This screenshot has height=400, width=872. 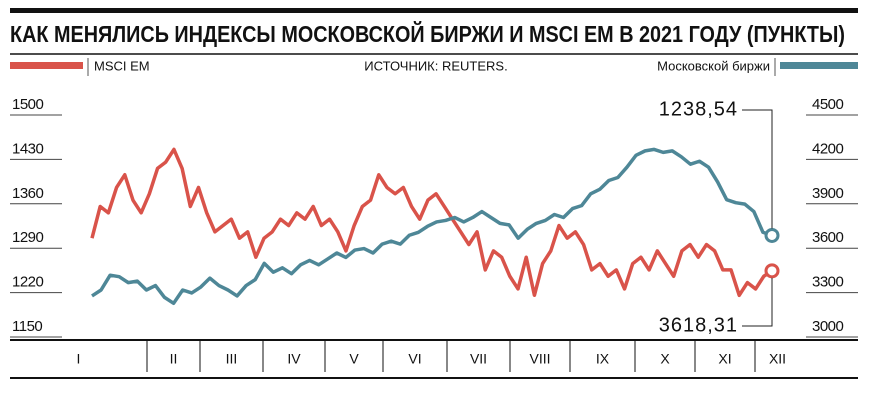 What do you see at coordinates (713, 65) in the screenshot?
I see `legend-label: Московской биржи` at bounding box center [713, 65].